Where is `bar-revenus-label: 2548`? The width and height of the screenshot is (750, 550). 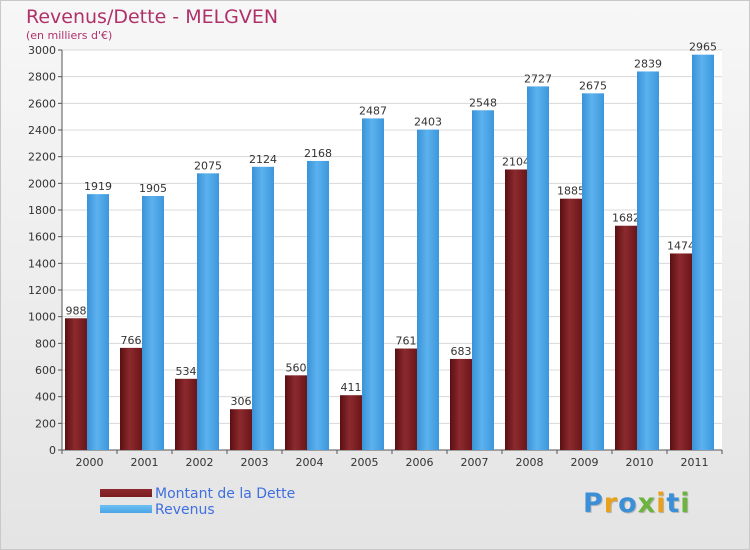
bar-revenus-label: 2548 is located at coordinates (483, 102).